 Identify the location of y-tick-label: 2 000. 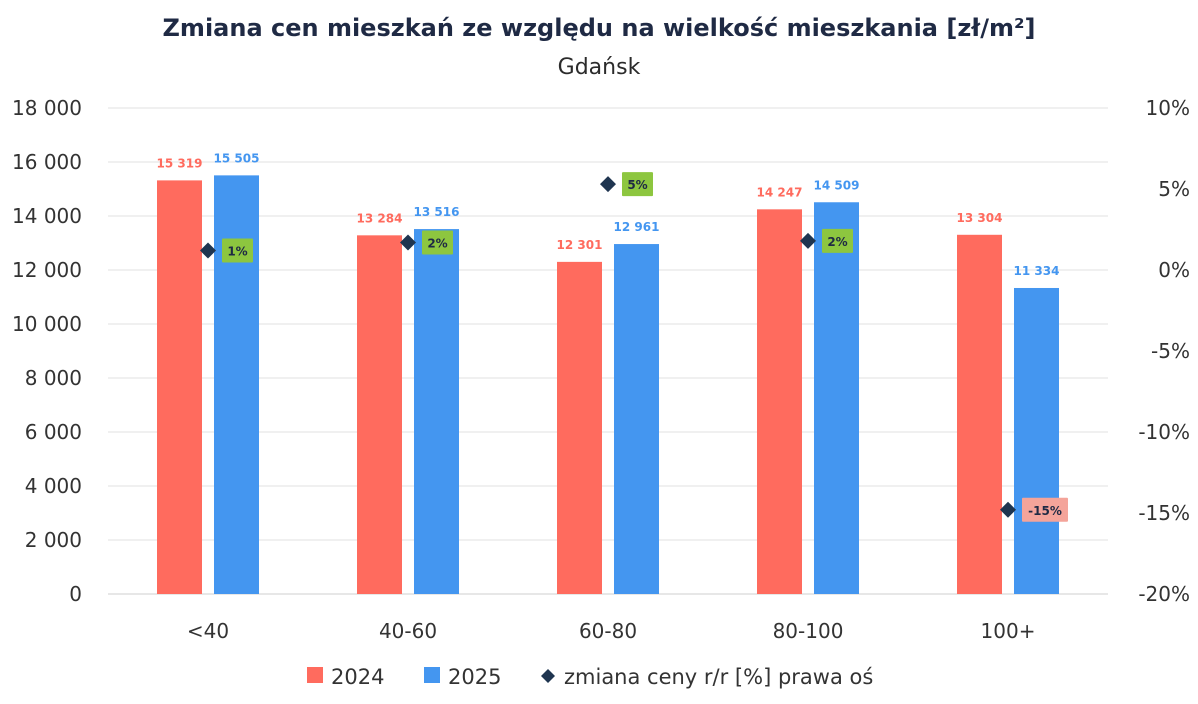
(53, 540).